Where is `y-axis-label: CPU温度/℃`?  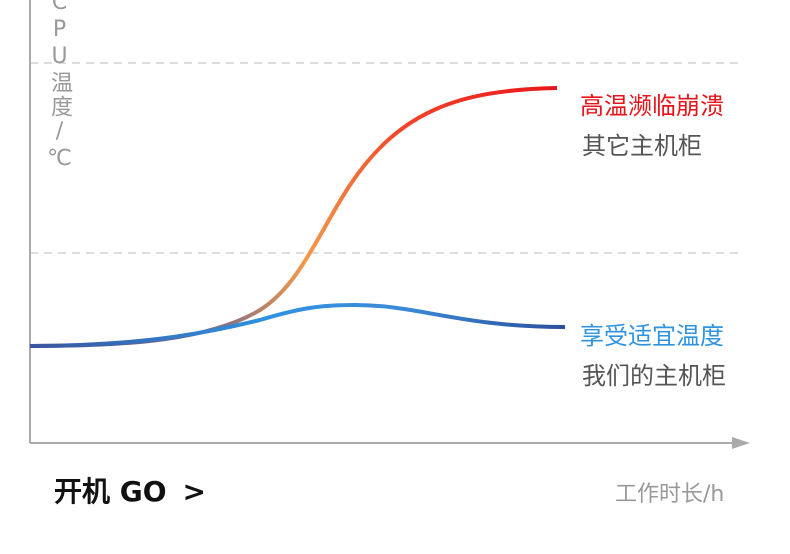 y-axis-label: CPU温度/℃ is located at coordinates (59, 86).